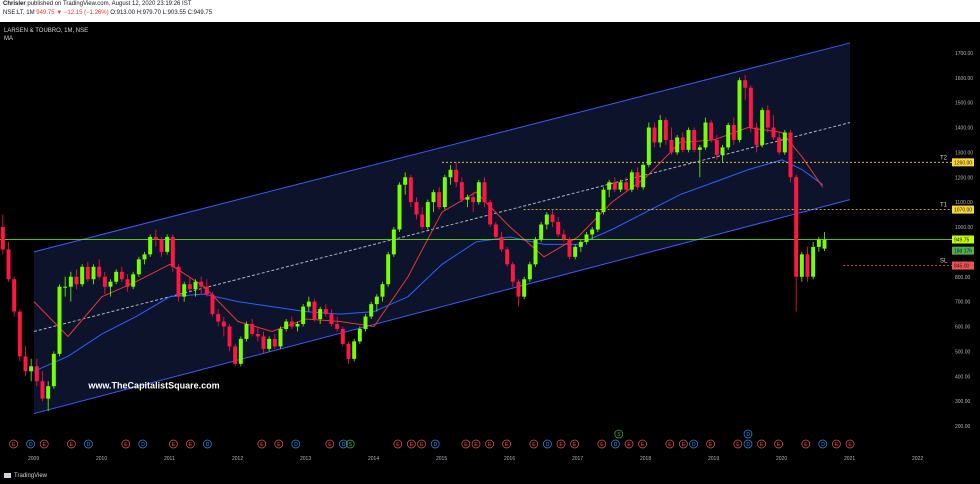 This screenshot has width=980, height=484. I want to click on y-tick-label: 300.00, so click(963, 402).